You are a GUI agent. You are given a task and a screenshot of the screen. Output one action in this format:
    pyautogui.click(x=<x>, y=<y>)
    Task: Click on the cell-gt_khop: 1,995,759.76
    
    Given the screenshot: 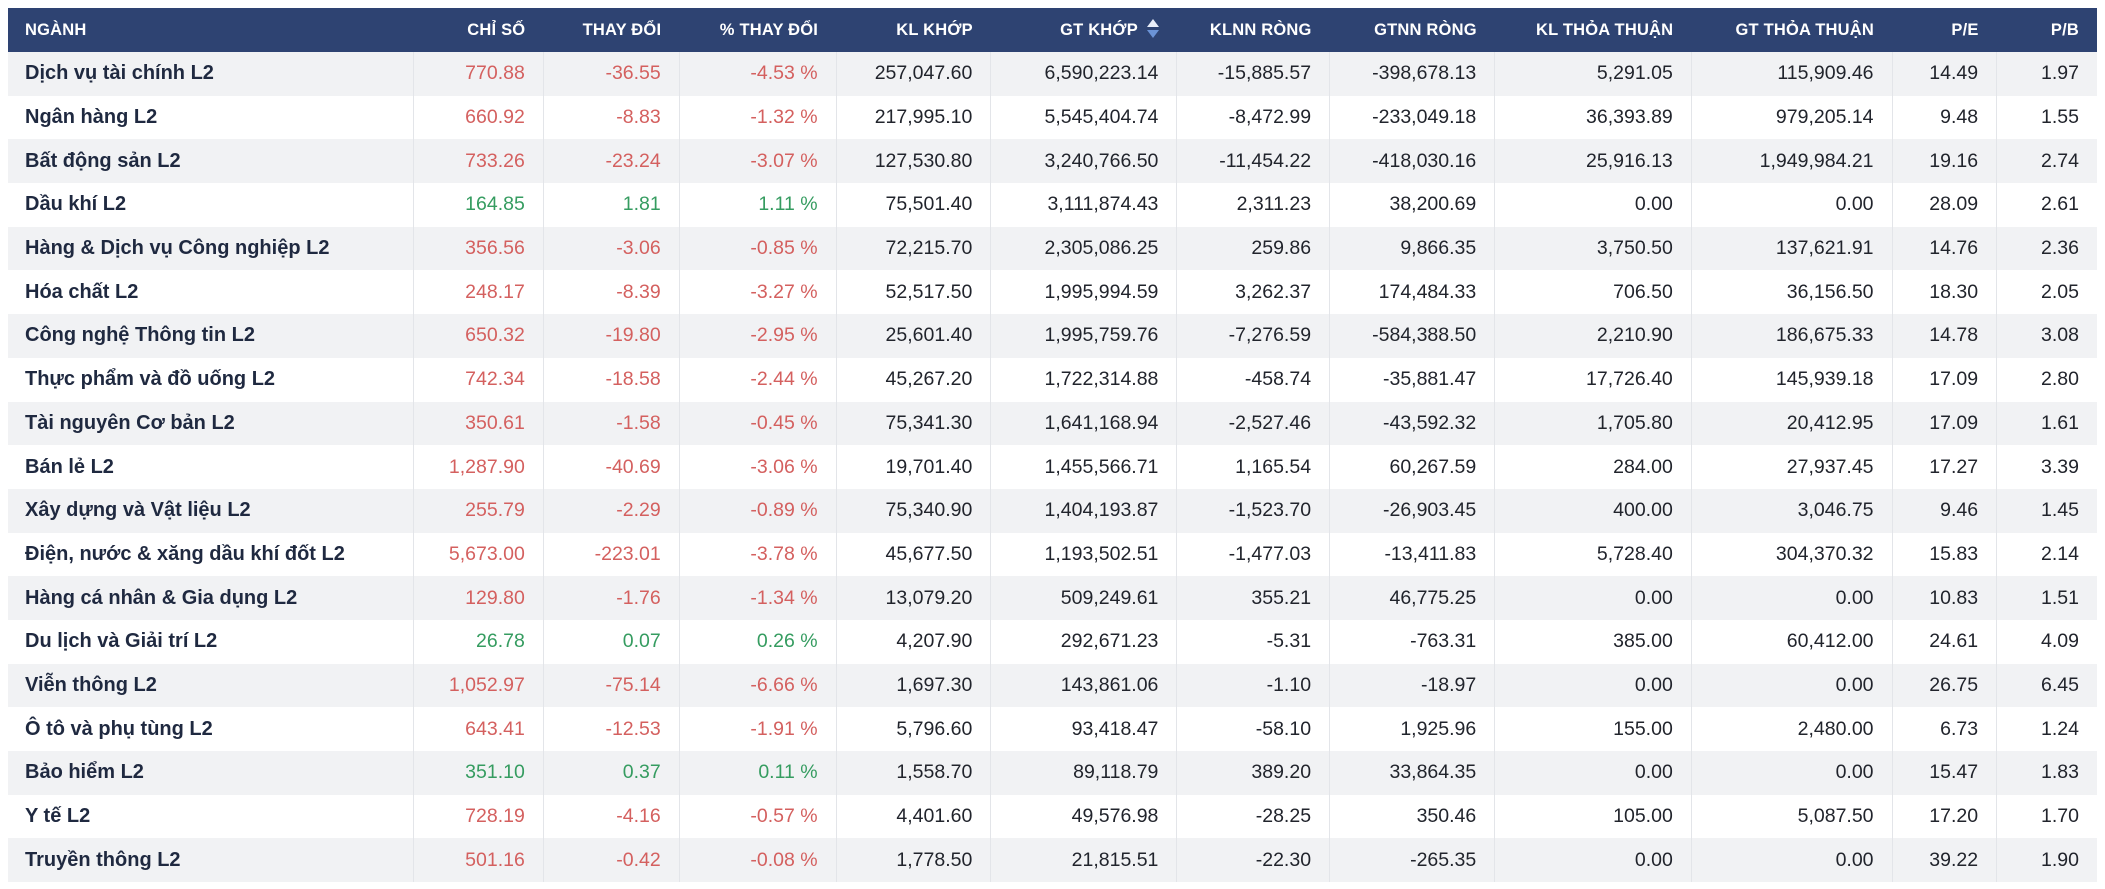 What is the action you would take?
    pyautogui.click(x=1083, y=336)
    